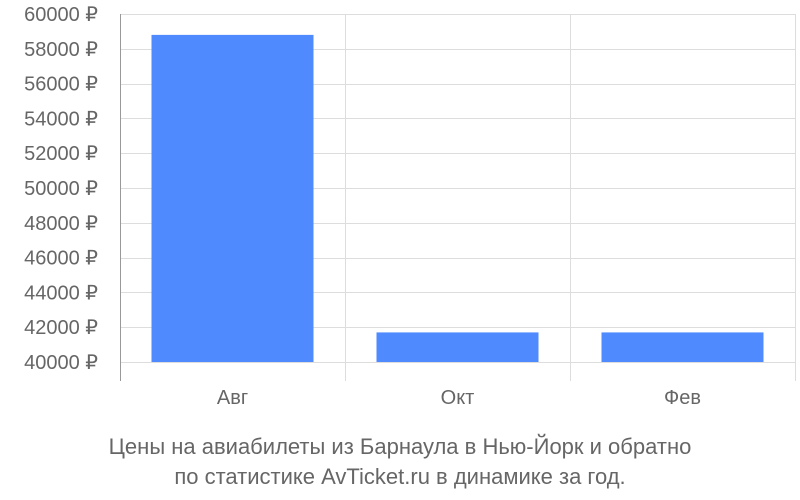  Describe the element at coordinates (61, 85) in the screenshot. I see `y-tick-label: 56000 ₽` at that location.